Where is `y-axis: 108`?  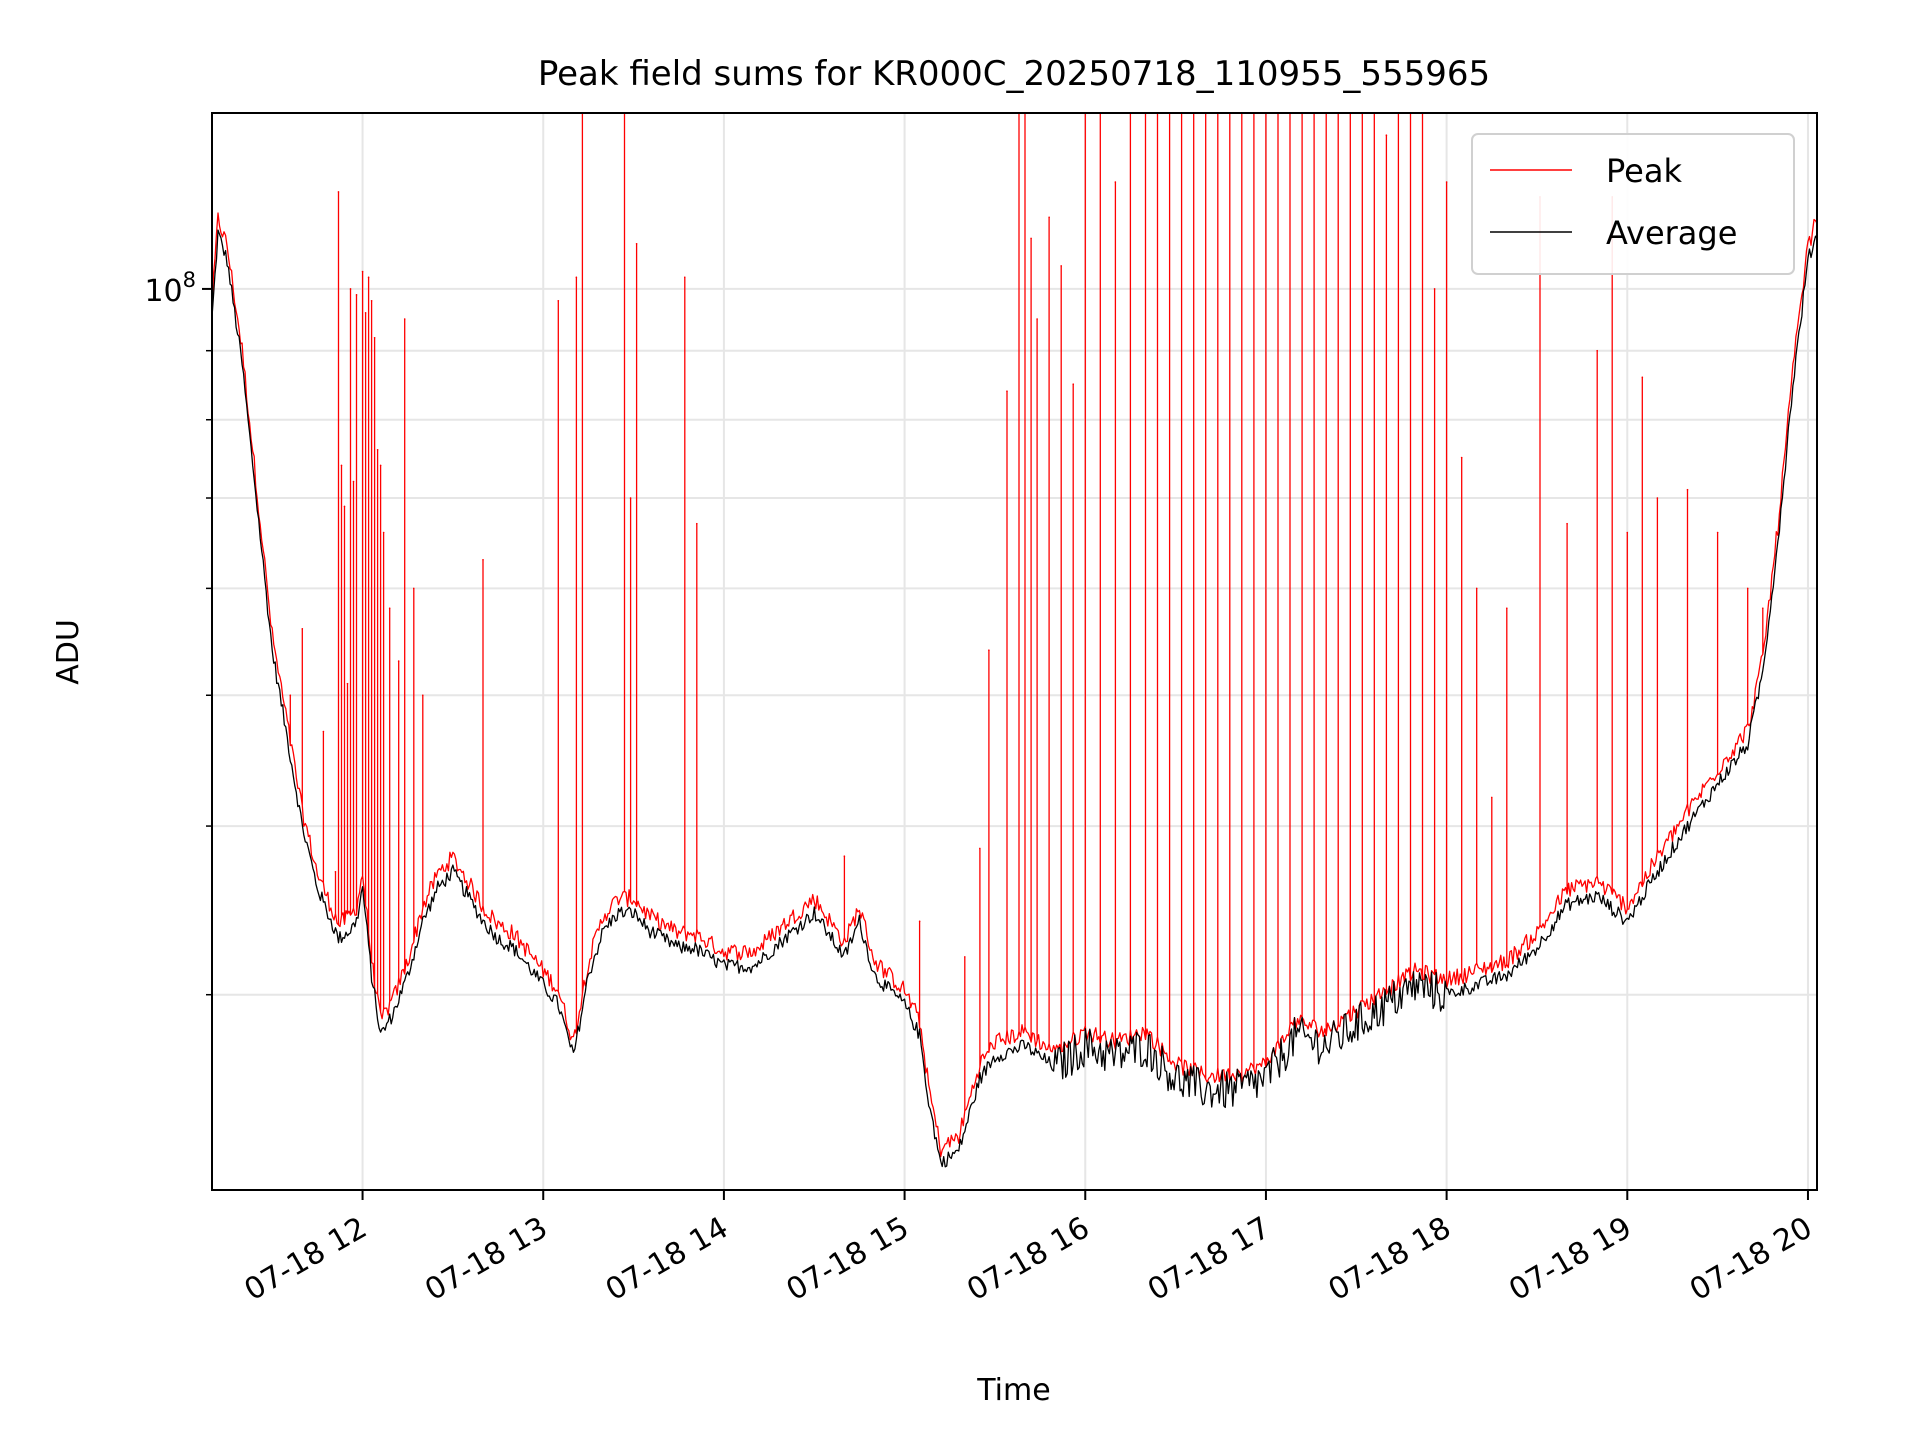 y-axis: 108 is located at coordinates (178, 632).